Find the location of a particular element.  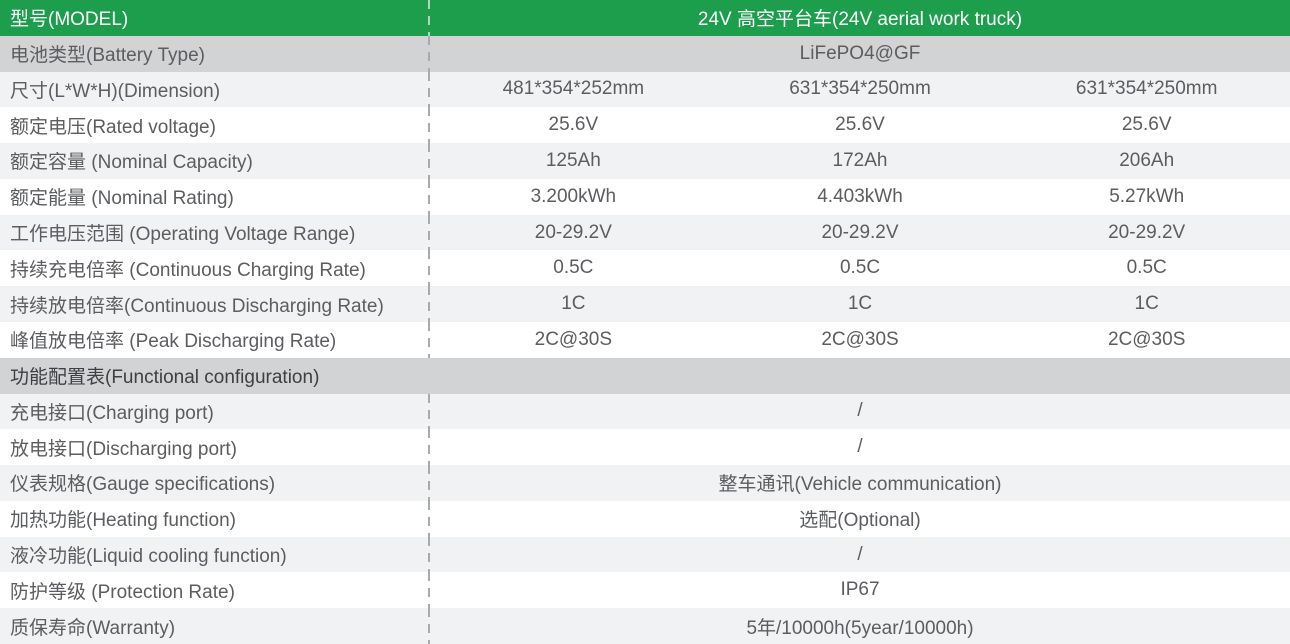

row-value: LiFePO4@GF is located at coordinates (860, 53).